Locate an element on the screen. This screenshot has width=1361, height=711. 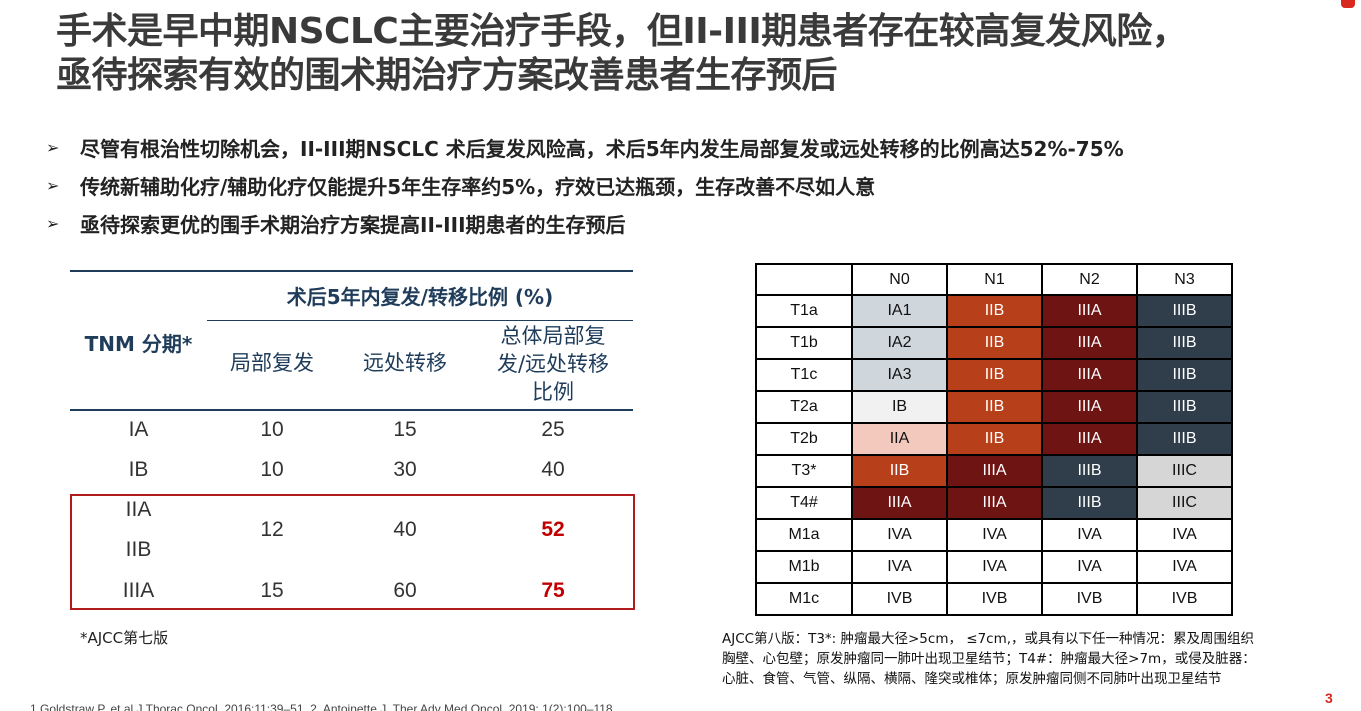
distant-cell: 15 is located at coordinates (405, 429).